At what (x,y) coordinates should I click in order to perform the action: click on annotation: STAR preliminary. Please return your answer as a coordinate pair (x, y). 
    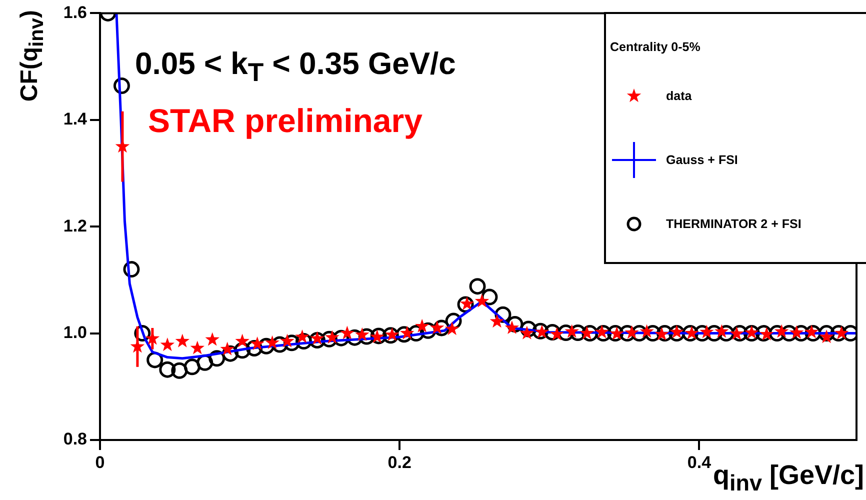
    Looking at the image, I should click on (285, 120).